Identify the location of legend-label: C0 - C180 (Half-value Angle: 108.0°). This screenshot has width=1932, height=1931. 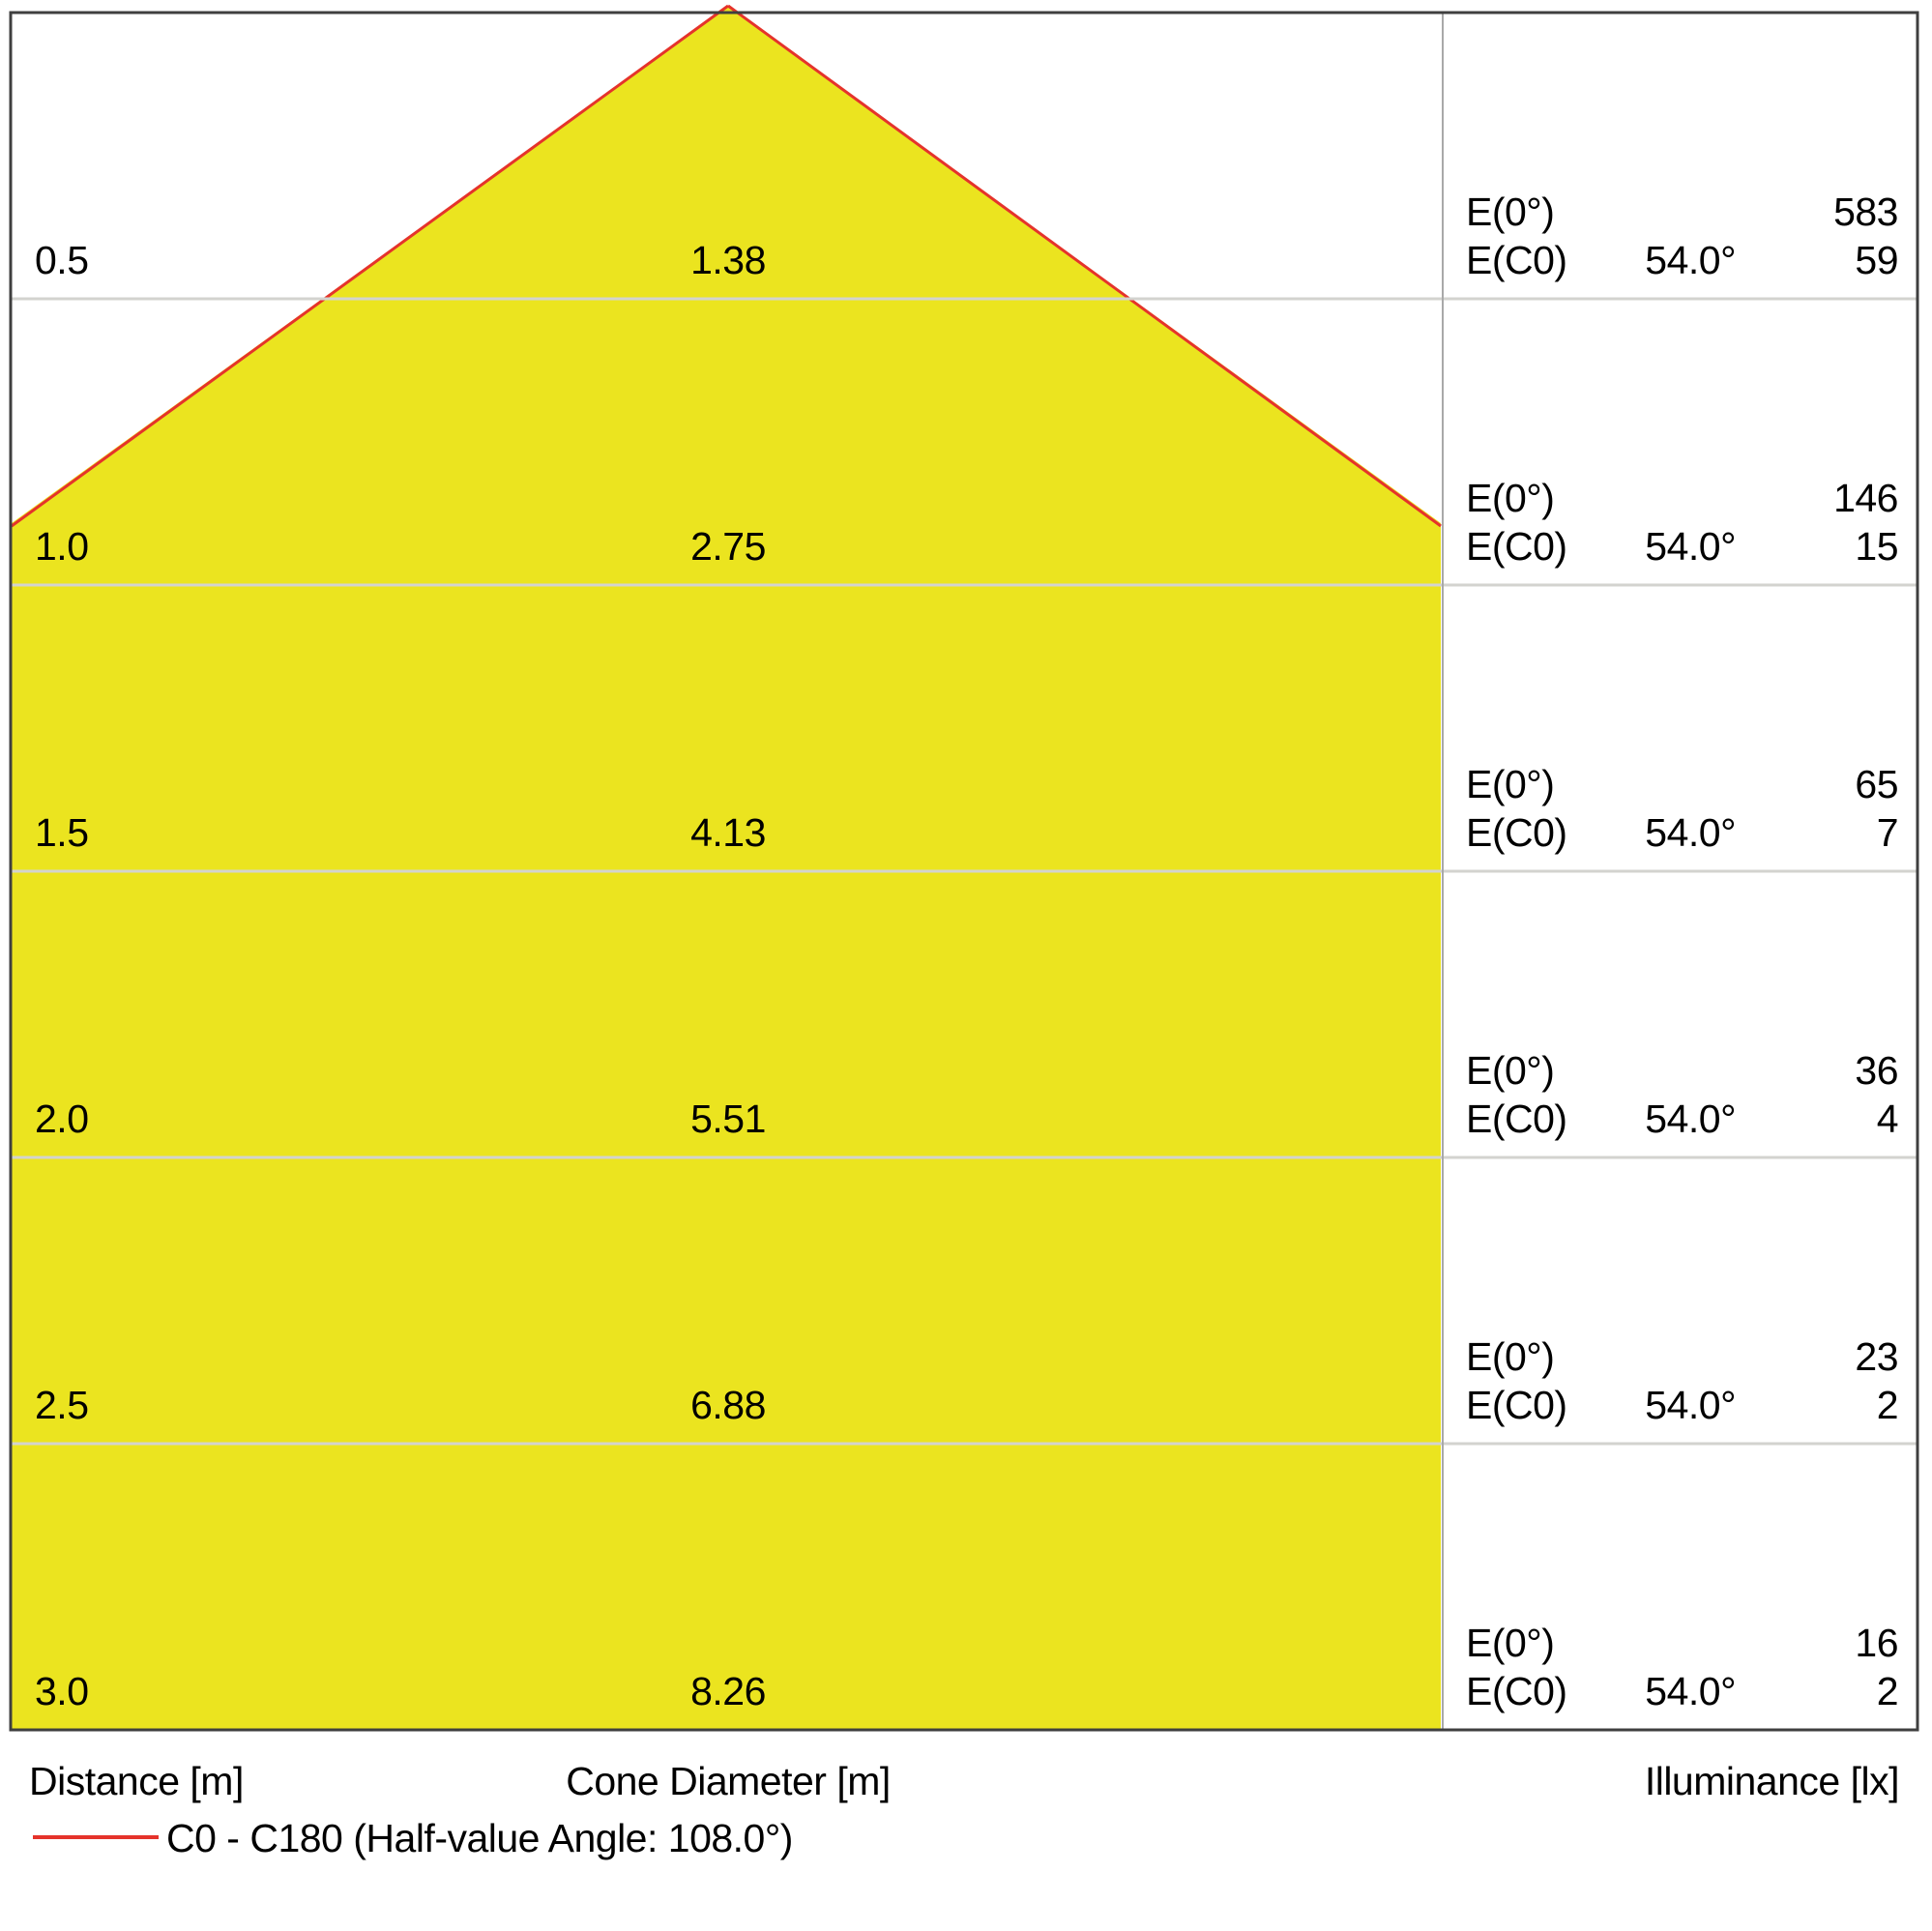
(479, 1838).